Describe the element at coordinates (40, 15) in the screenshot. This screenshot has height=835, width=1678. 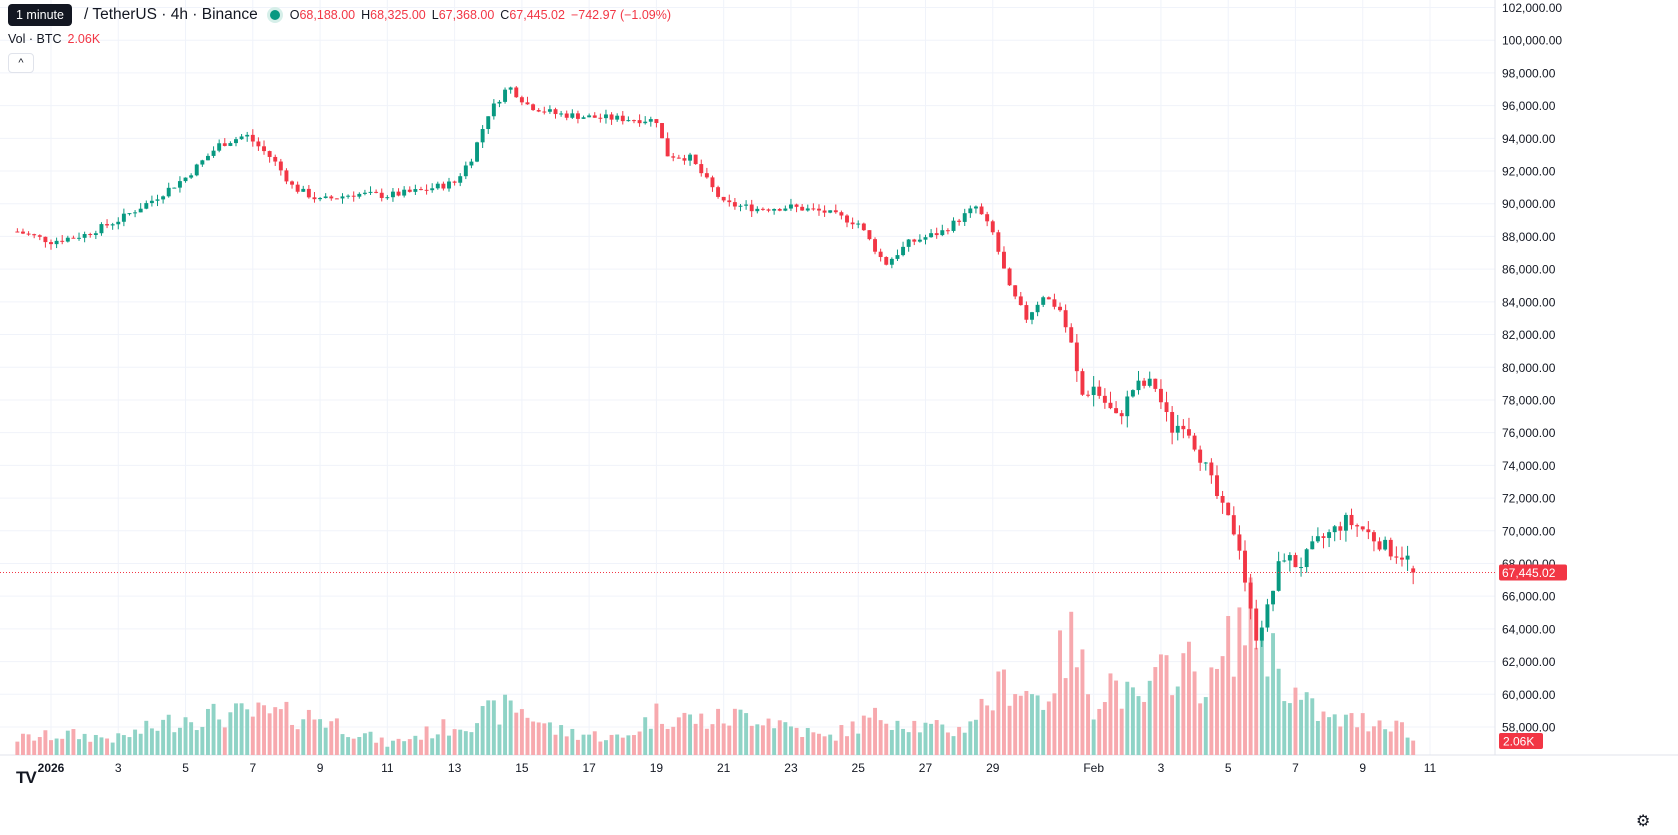
I see `interval-tooltip: 1 minute` at that location.